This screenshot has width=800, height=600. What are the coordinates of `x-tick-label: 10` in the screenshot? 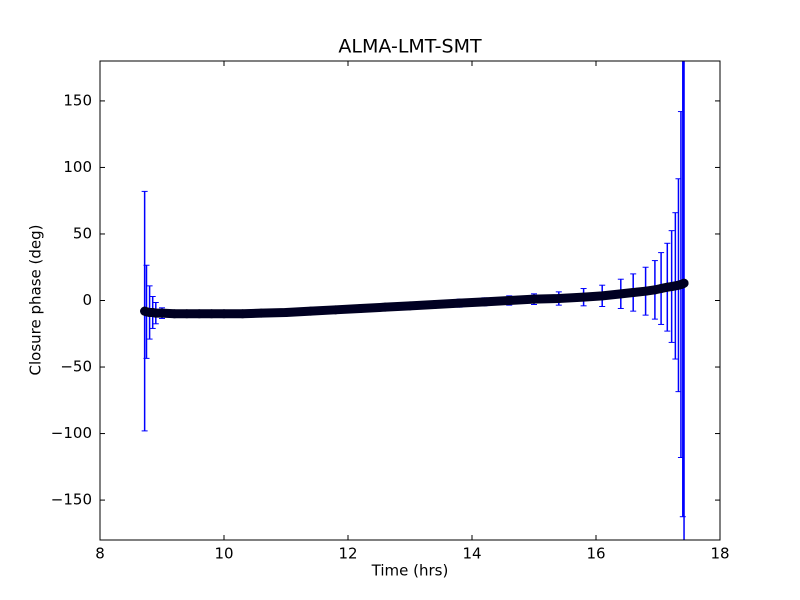 It's located at (223, 554).